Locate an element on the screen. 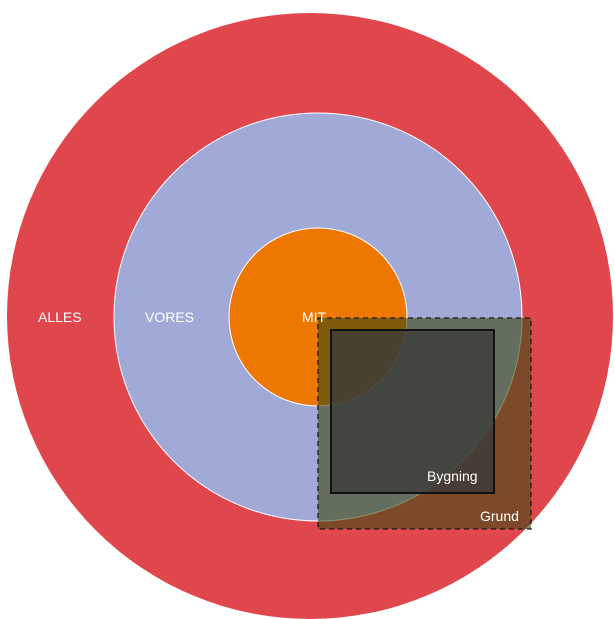 This screenshot has width=614, height=619. grund-label: Grund is located at coordinates (499, 516).